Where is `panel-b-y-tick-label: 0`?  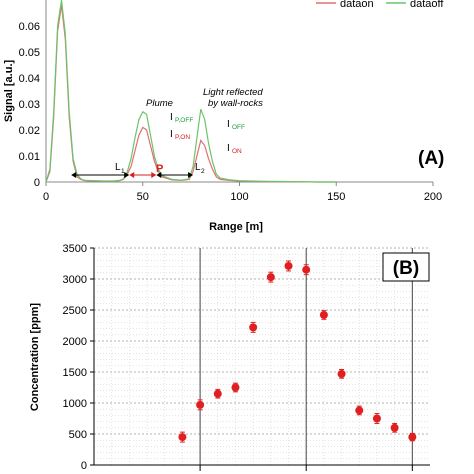
panel-b-y-tick-label: 0 is located at coordinates (84, 466).